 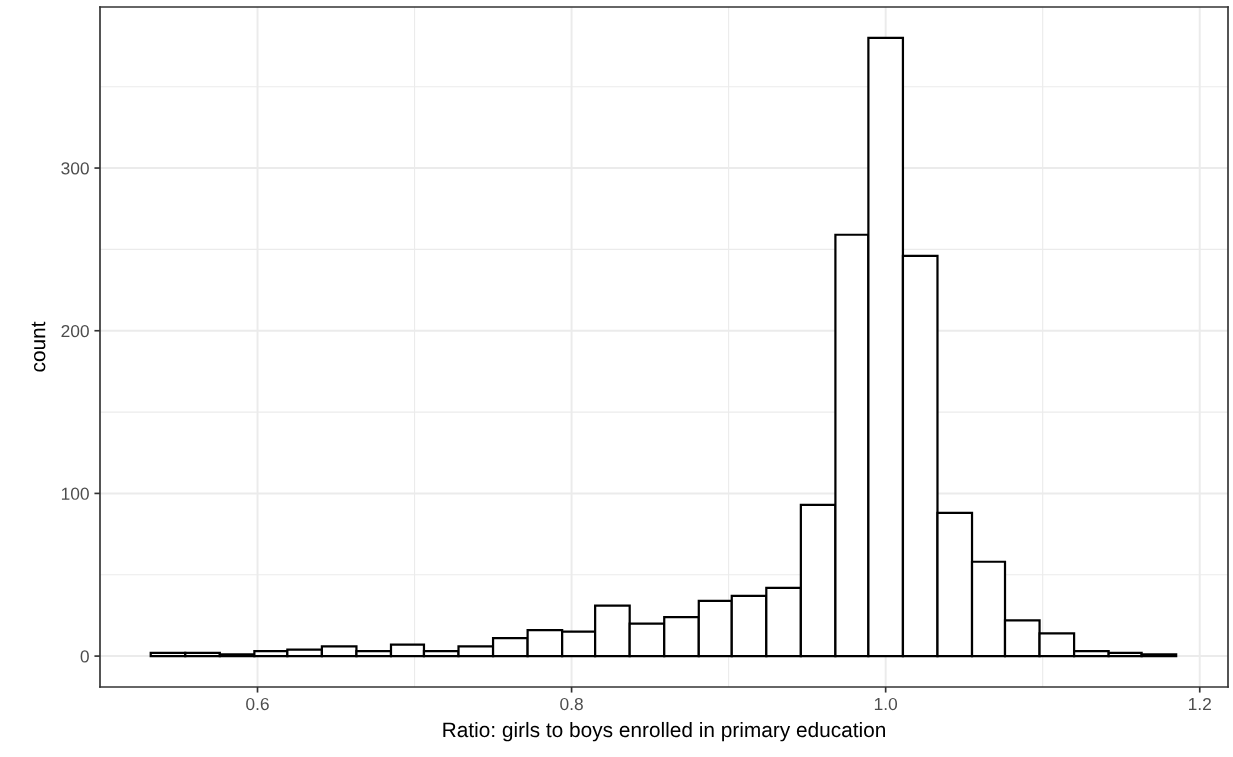 What do you see at coordinates (75, 493) in the screenshot?
I see `y-tick-label: 100` at bounding box center [75, 493].